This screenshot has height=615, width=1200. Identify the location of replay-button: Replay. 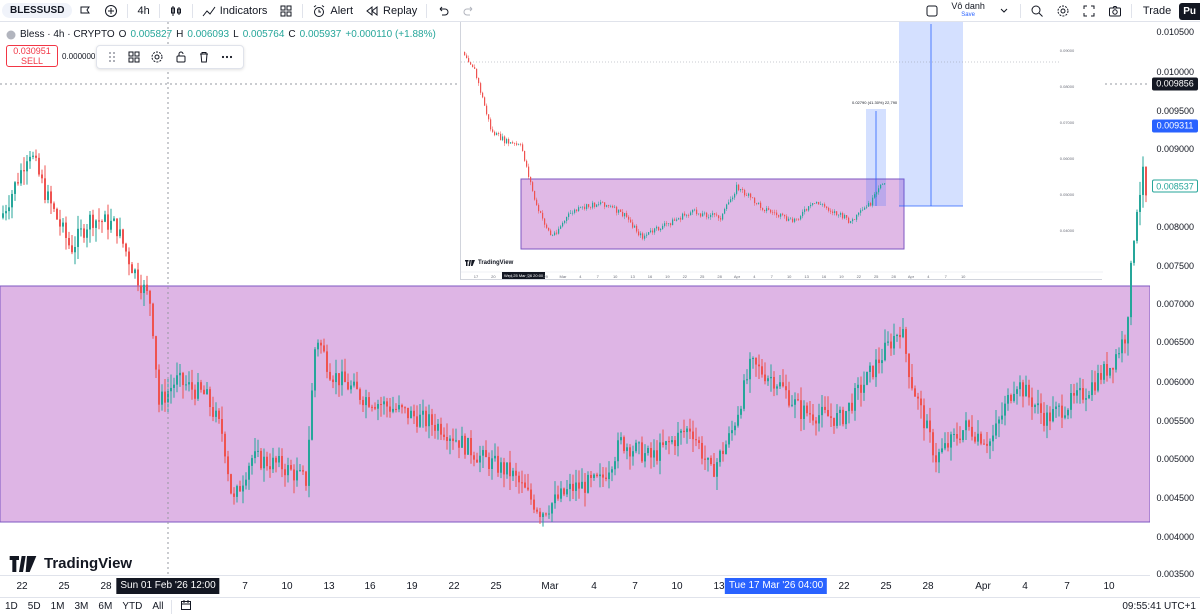
(391, 11).